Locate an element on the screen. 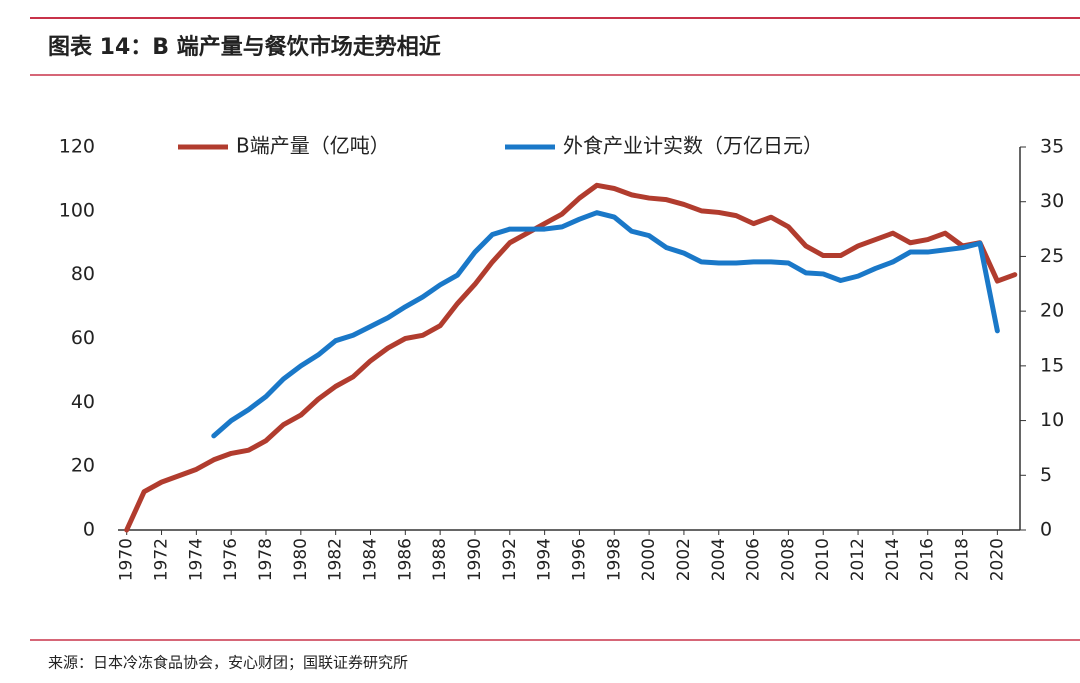 The image size is (1080, 683). x-tick-label: 2014 is located at coordinates (893, 559).